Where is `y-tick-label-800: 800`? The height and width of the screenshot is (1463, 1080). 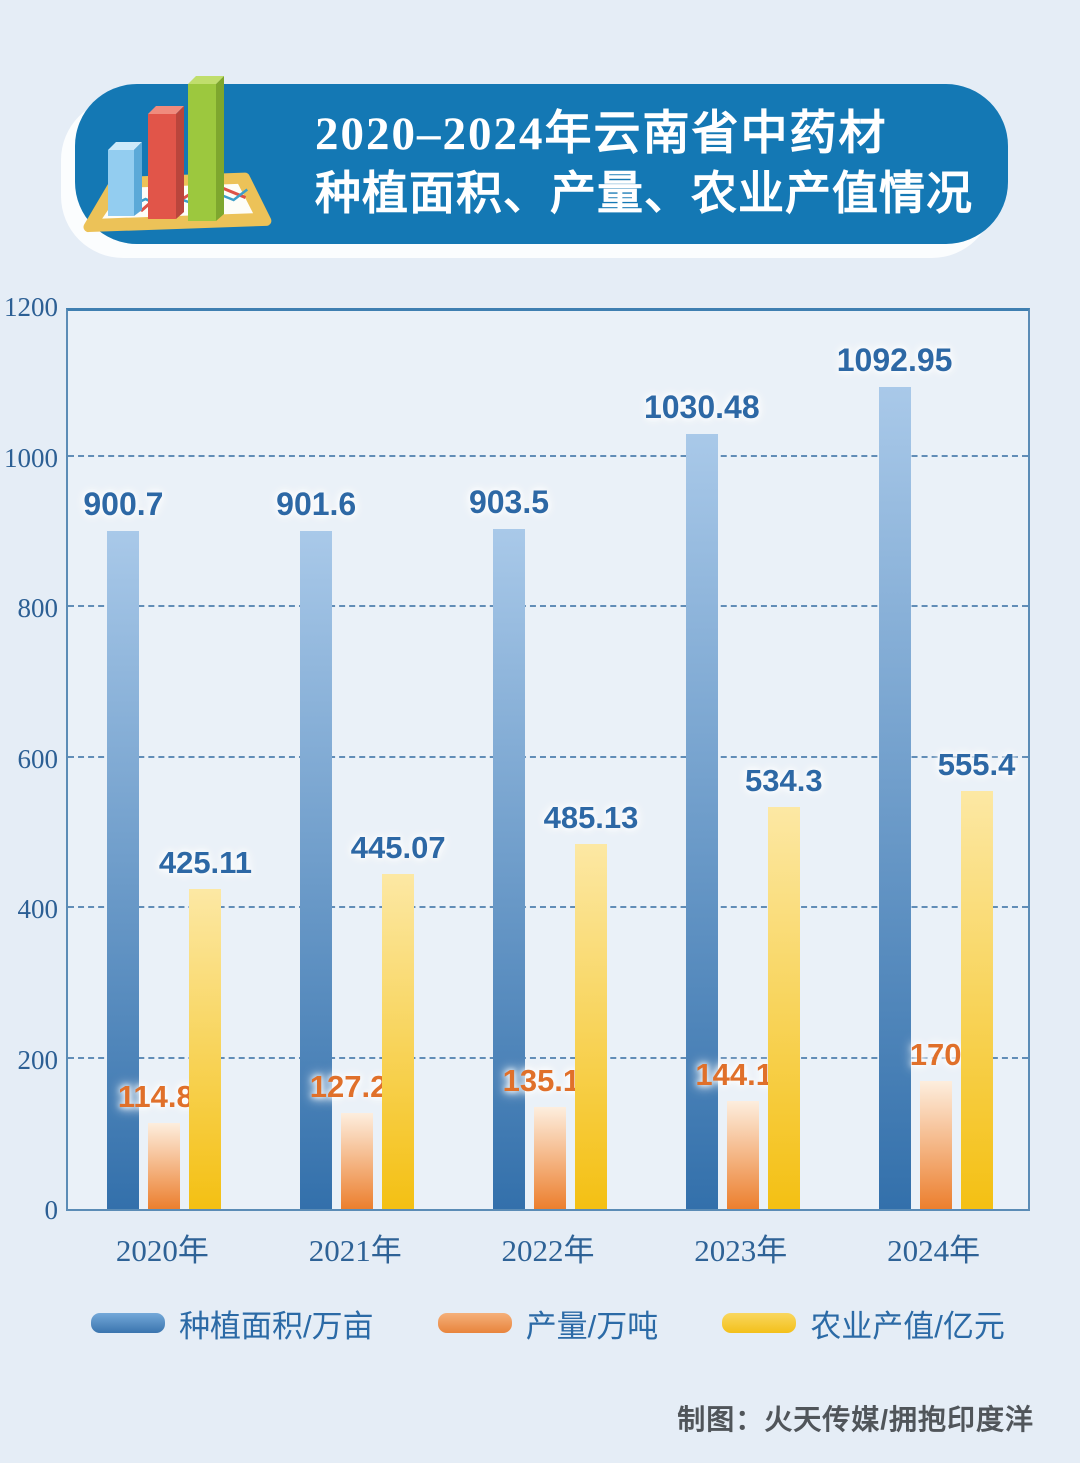 y-tick-label-800: 800 is located at coordinates (38, 608).